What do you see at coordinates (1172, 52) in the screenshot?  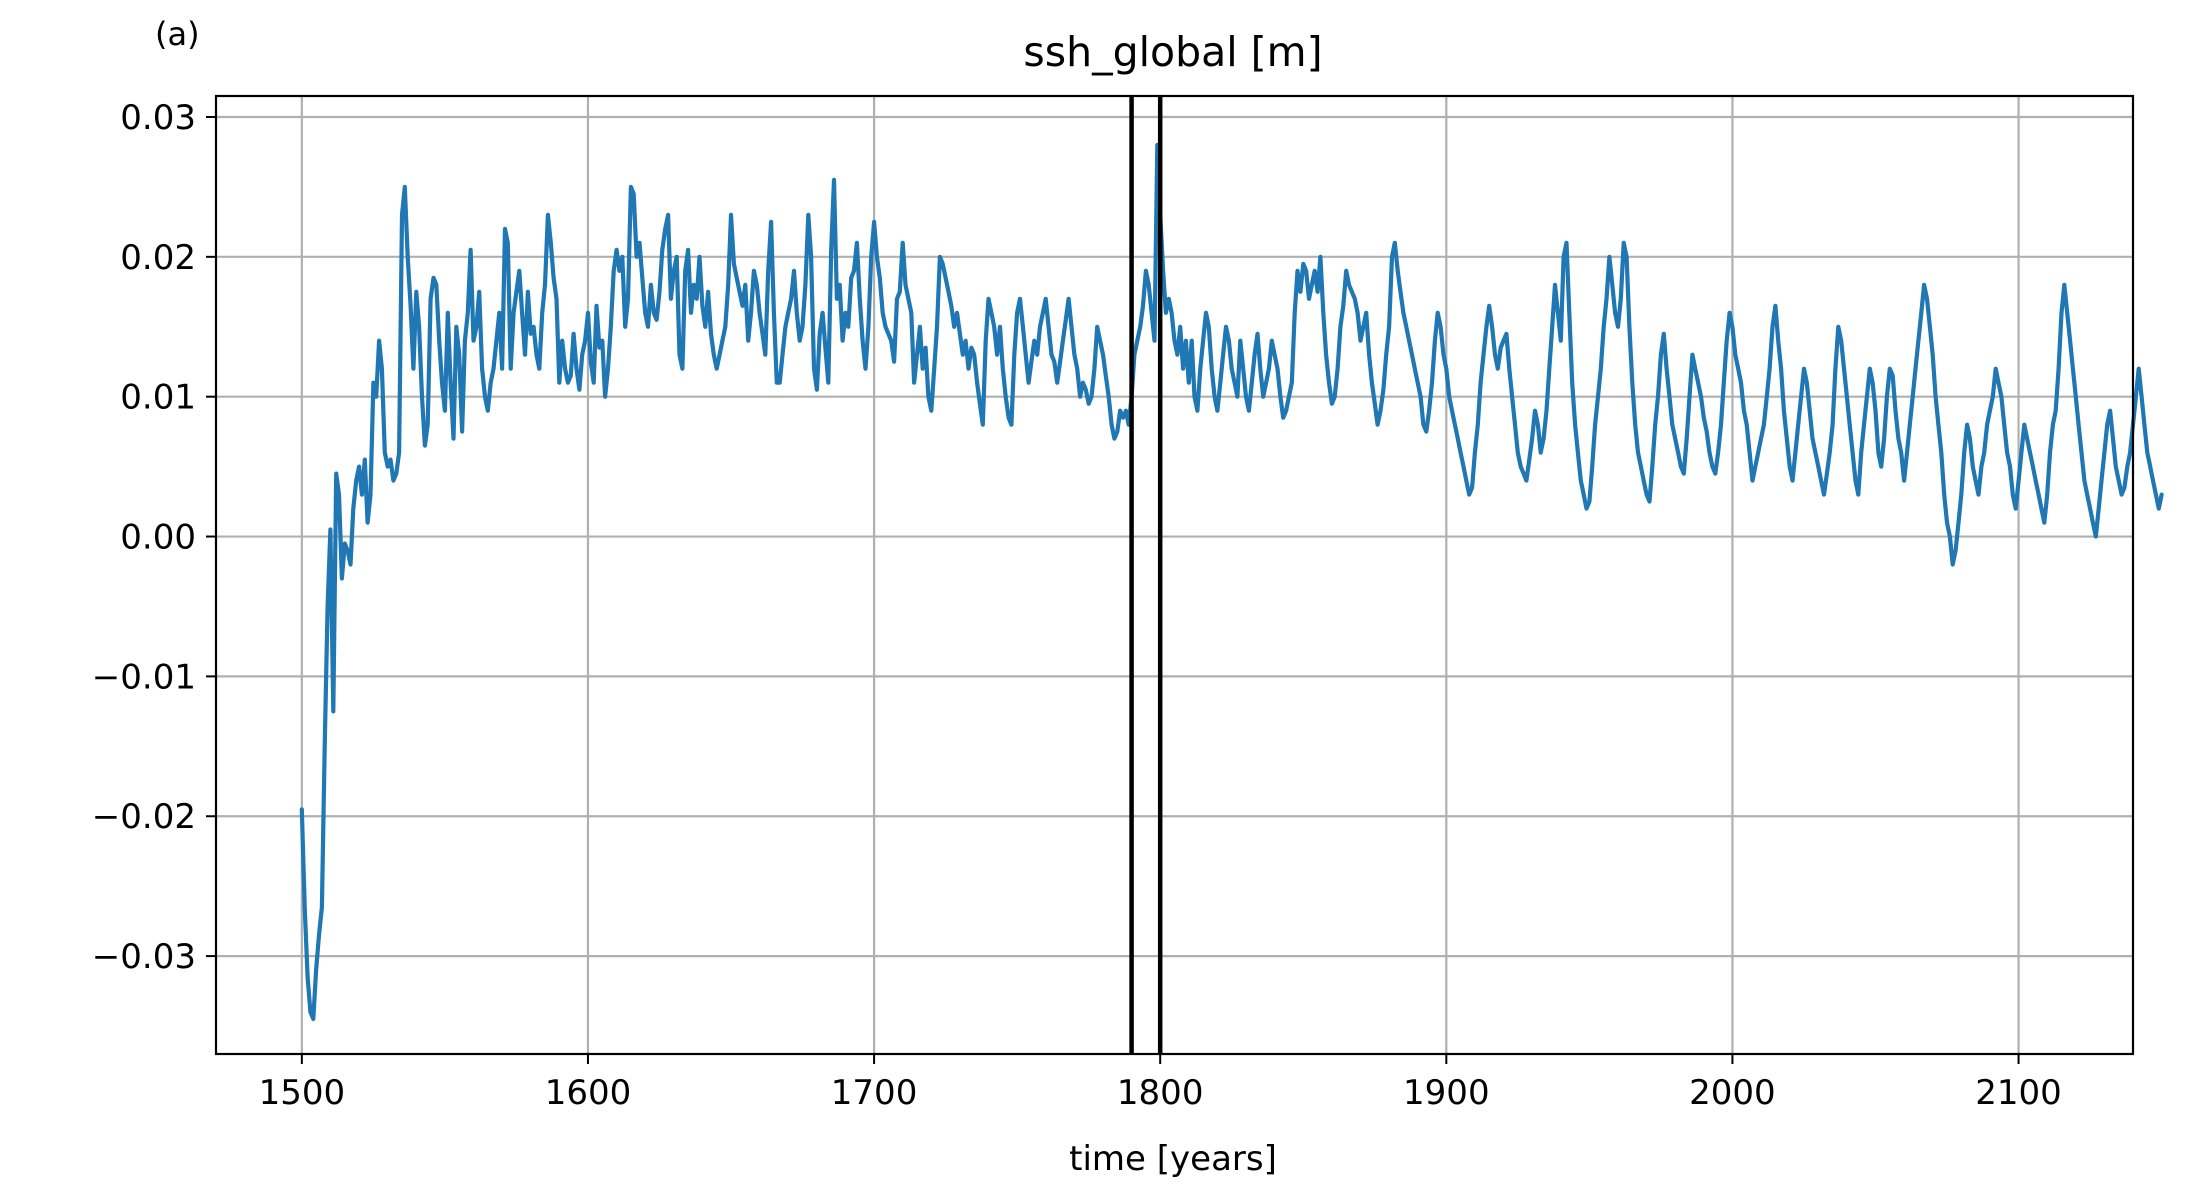 I see `chart-title: ssh_global [m]` at bounding box center [1172, 52].